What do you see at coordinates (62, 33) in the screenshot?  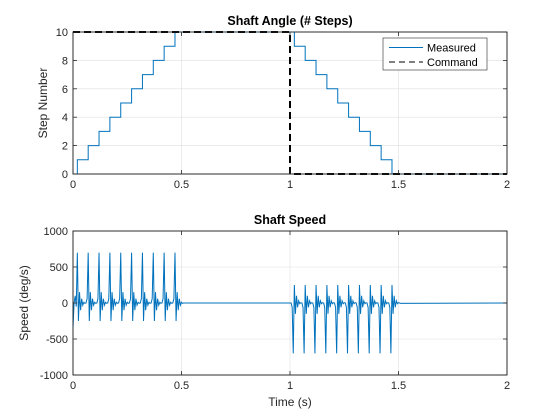 I see `shaft-angle-ytick-label: 10` at bounding box center [62, 33].